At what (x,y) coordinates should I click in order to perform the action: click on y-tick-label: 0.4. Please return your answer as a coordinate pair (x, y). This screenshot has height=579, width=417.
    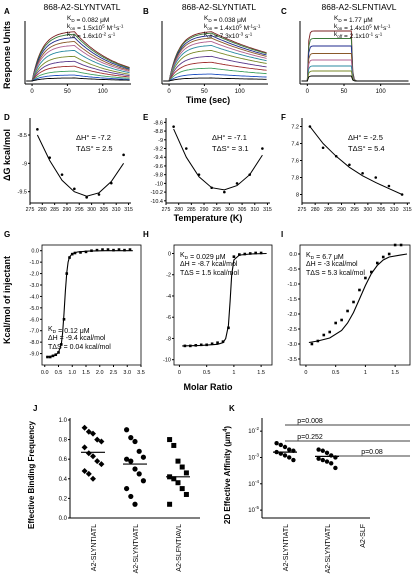
    Looking at the image, I should click on (63, 480).